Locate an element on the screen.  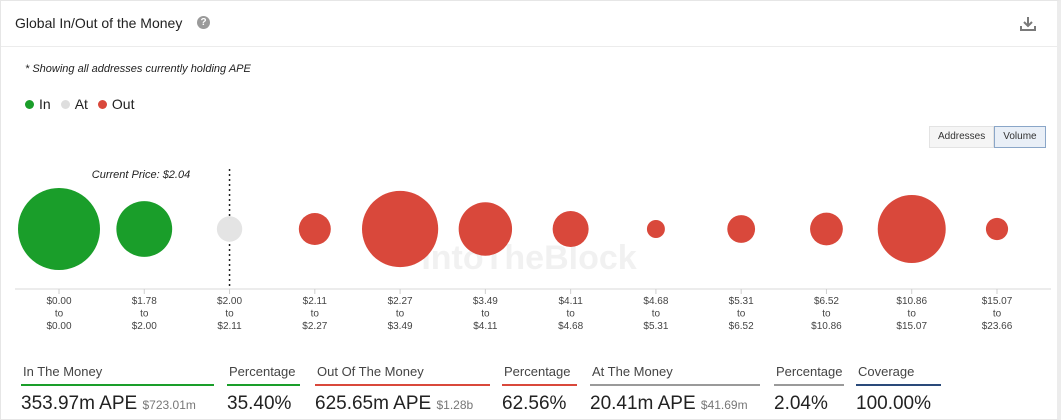
stat-column: Percentage 62.56% is located at coordinates (539, 388).